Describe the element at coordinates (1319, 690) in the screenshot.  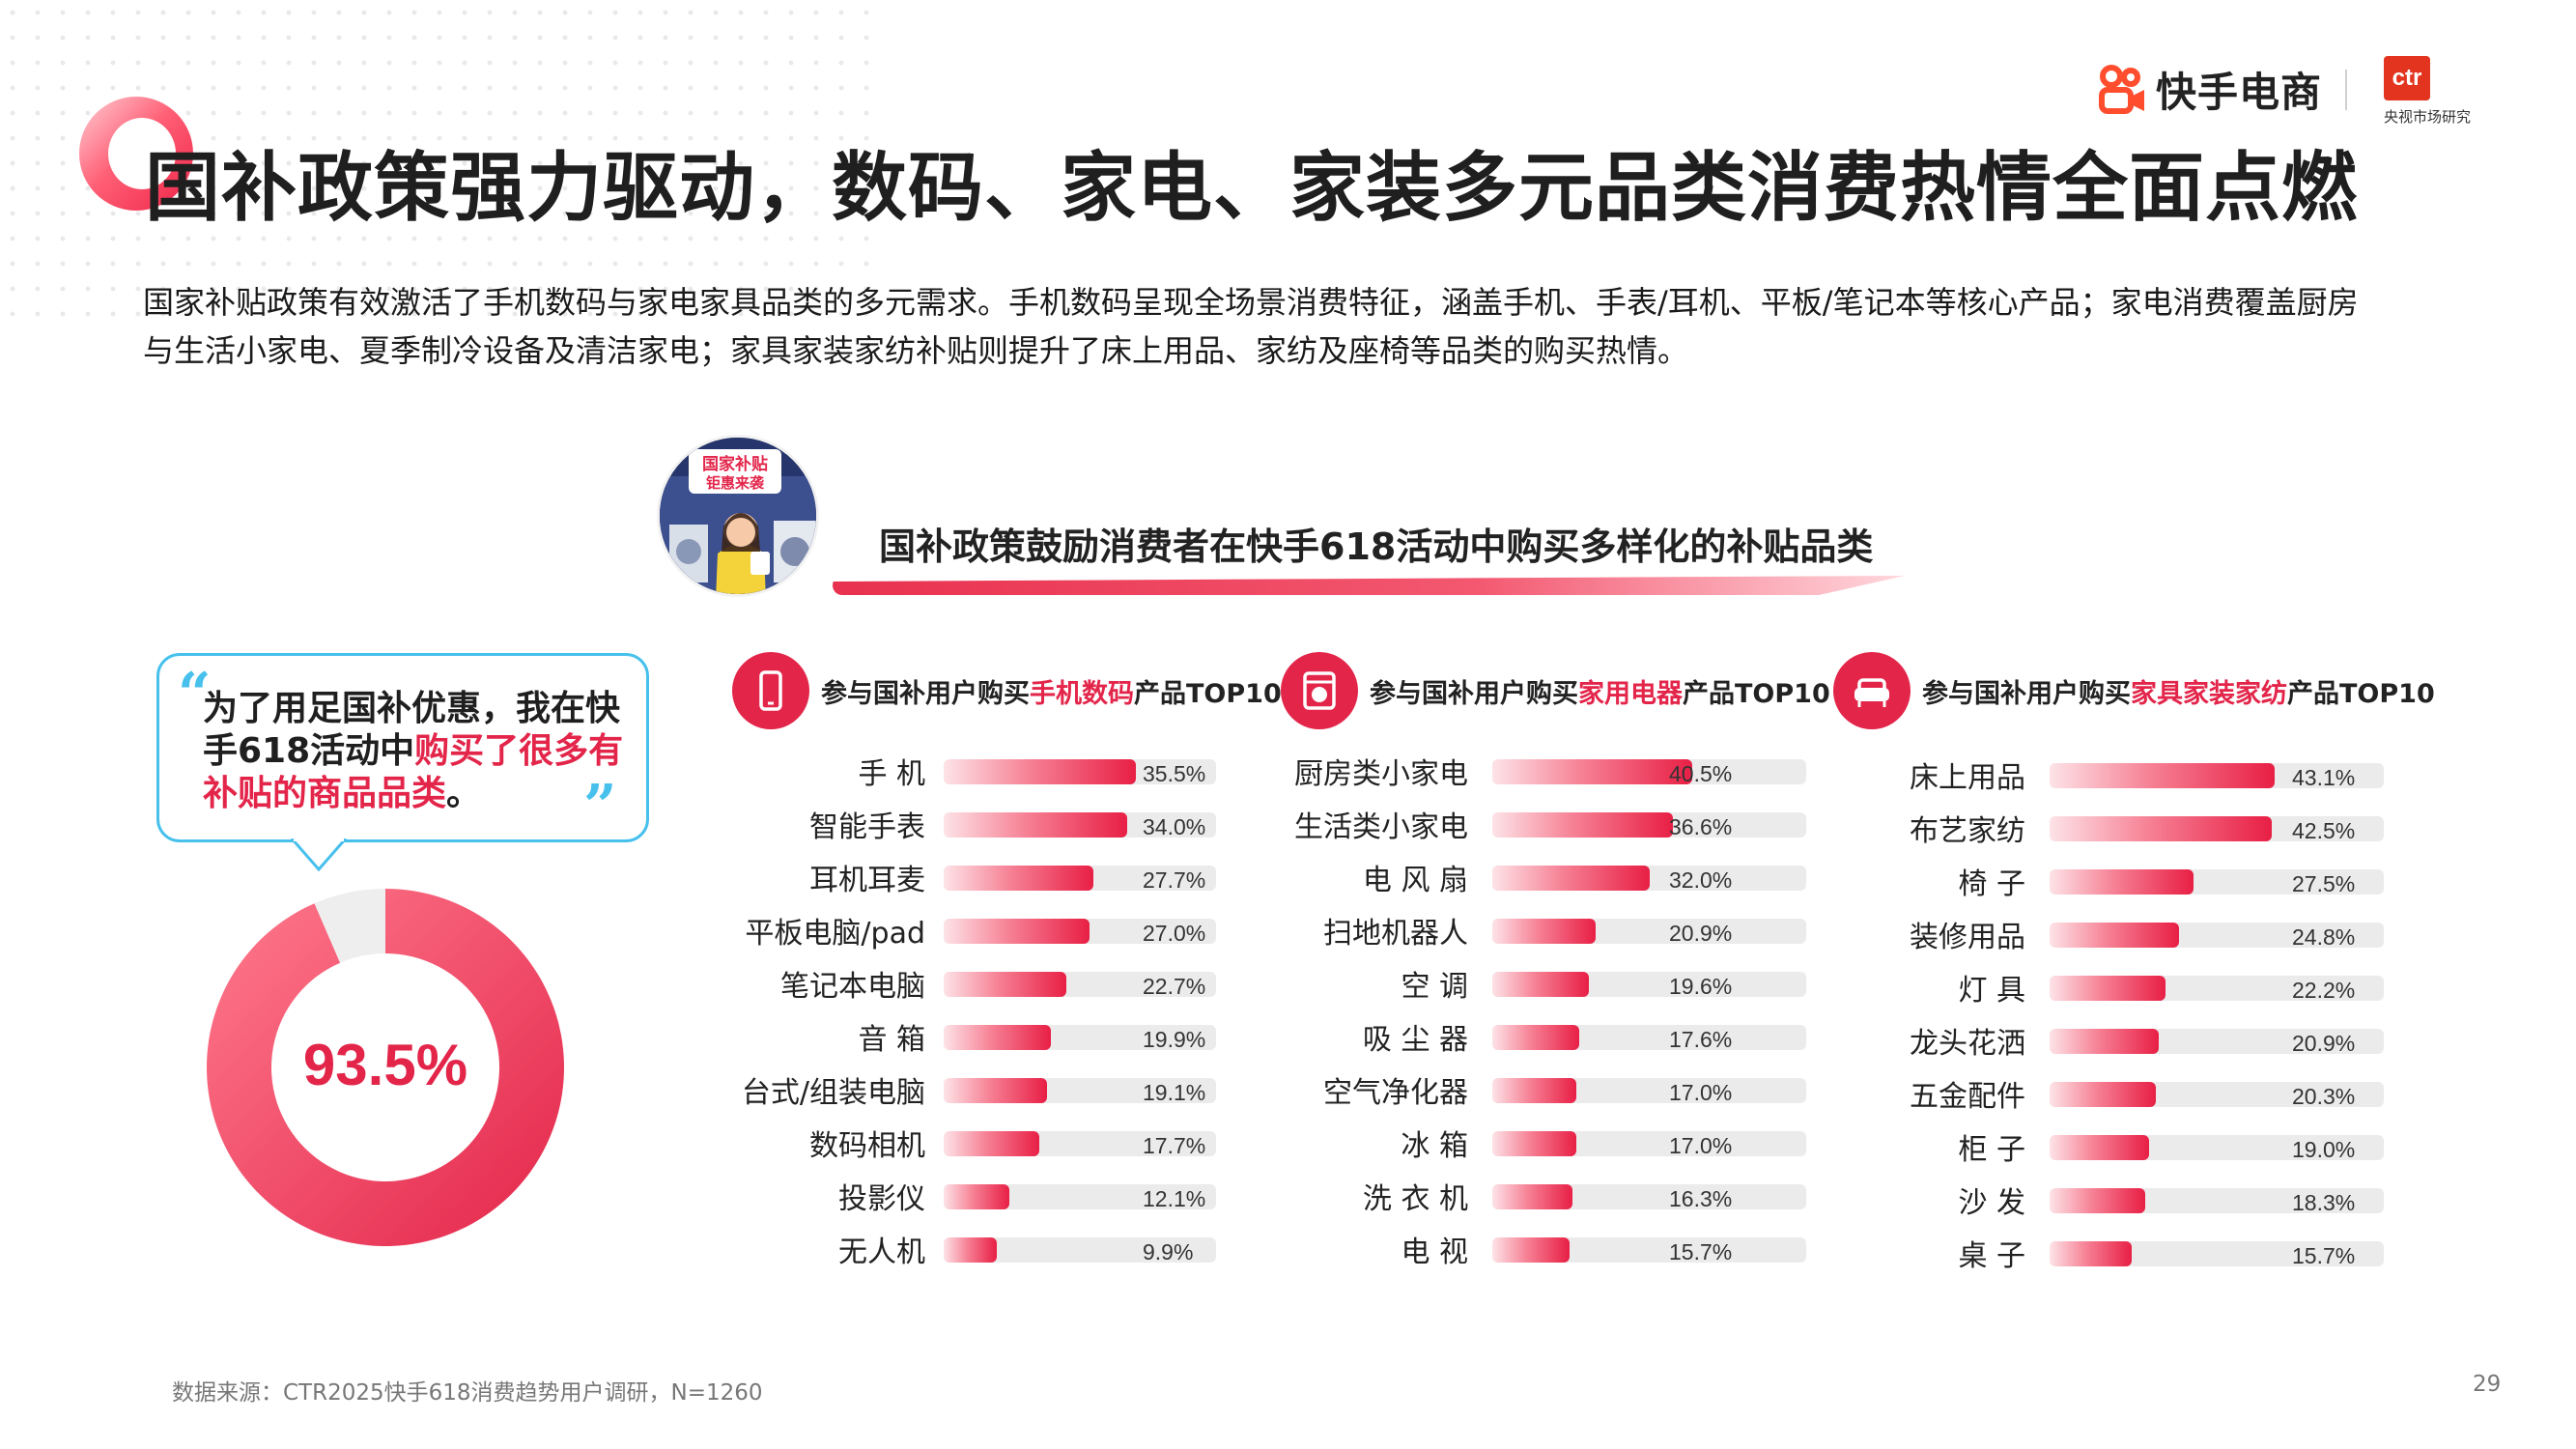
I see `washing-machine-icon` at that location.